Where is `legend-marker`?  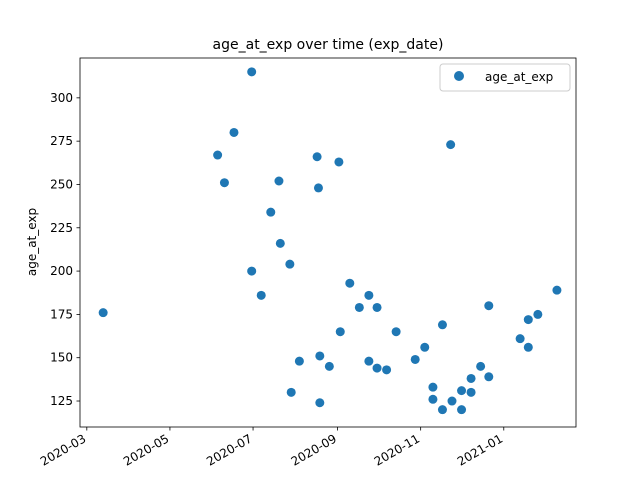
legend-marker is located at coordinates (459, 76).